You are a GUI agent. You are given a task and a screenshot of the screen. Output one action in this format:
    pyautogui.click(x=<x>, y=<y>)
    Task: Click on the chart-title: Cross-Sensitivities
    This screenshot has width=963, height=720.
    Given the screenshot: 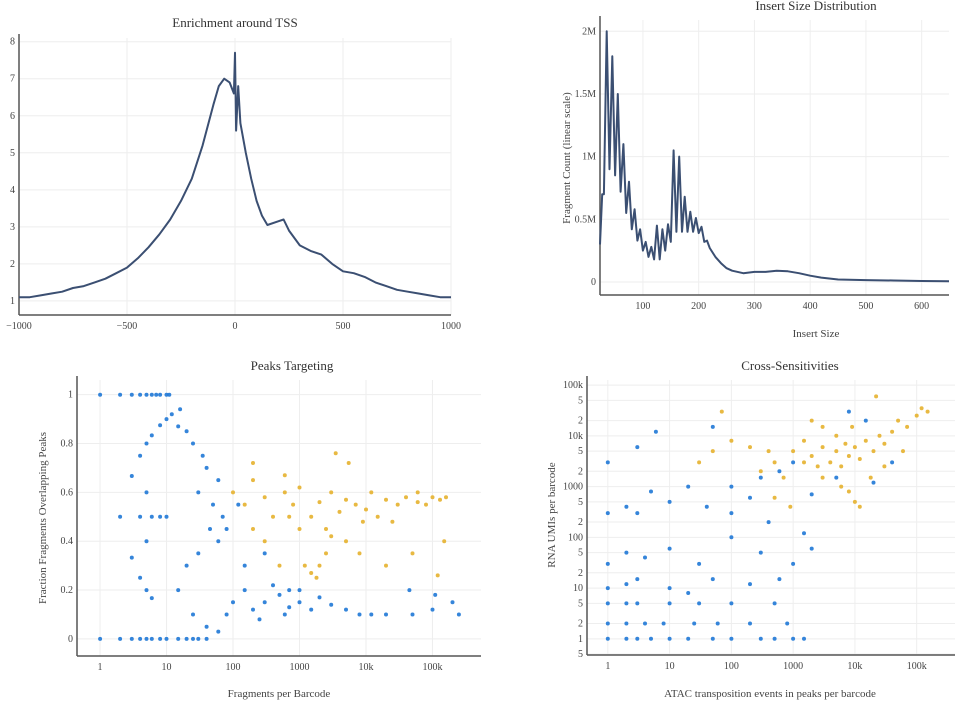 What is the action you would take?
    pyautogui.click(x=790, y=365)
    